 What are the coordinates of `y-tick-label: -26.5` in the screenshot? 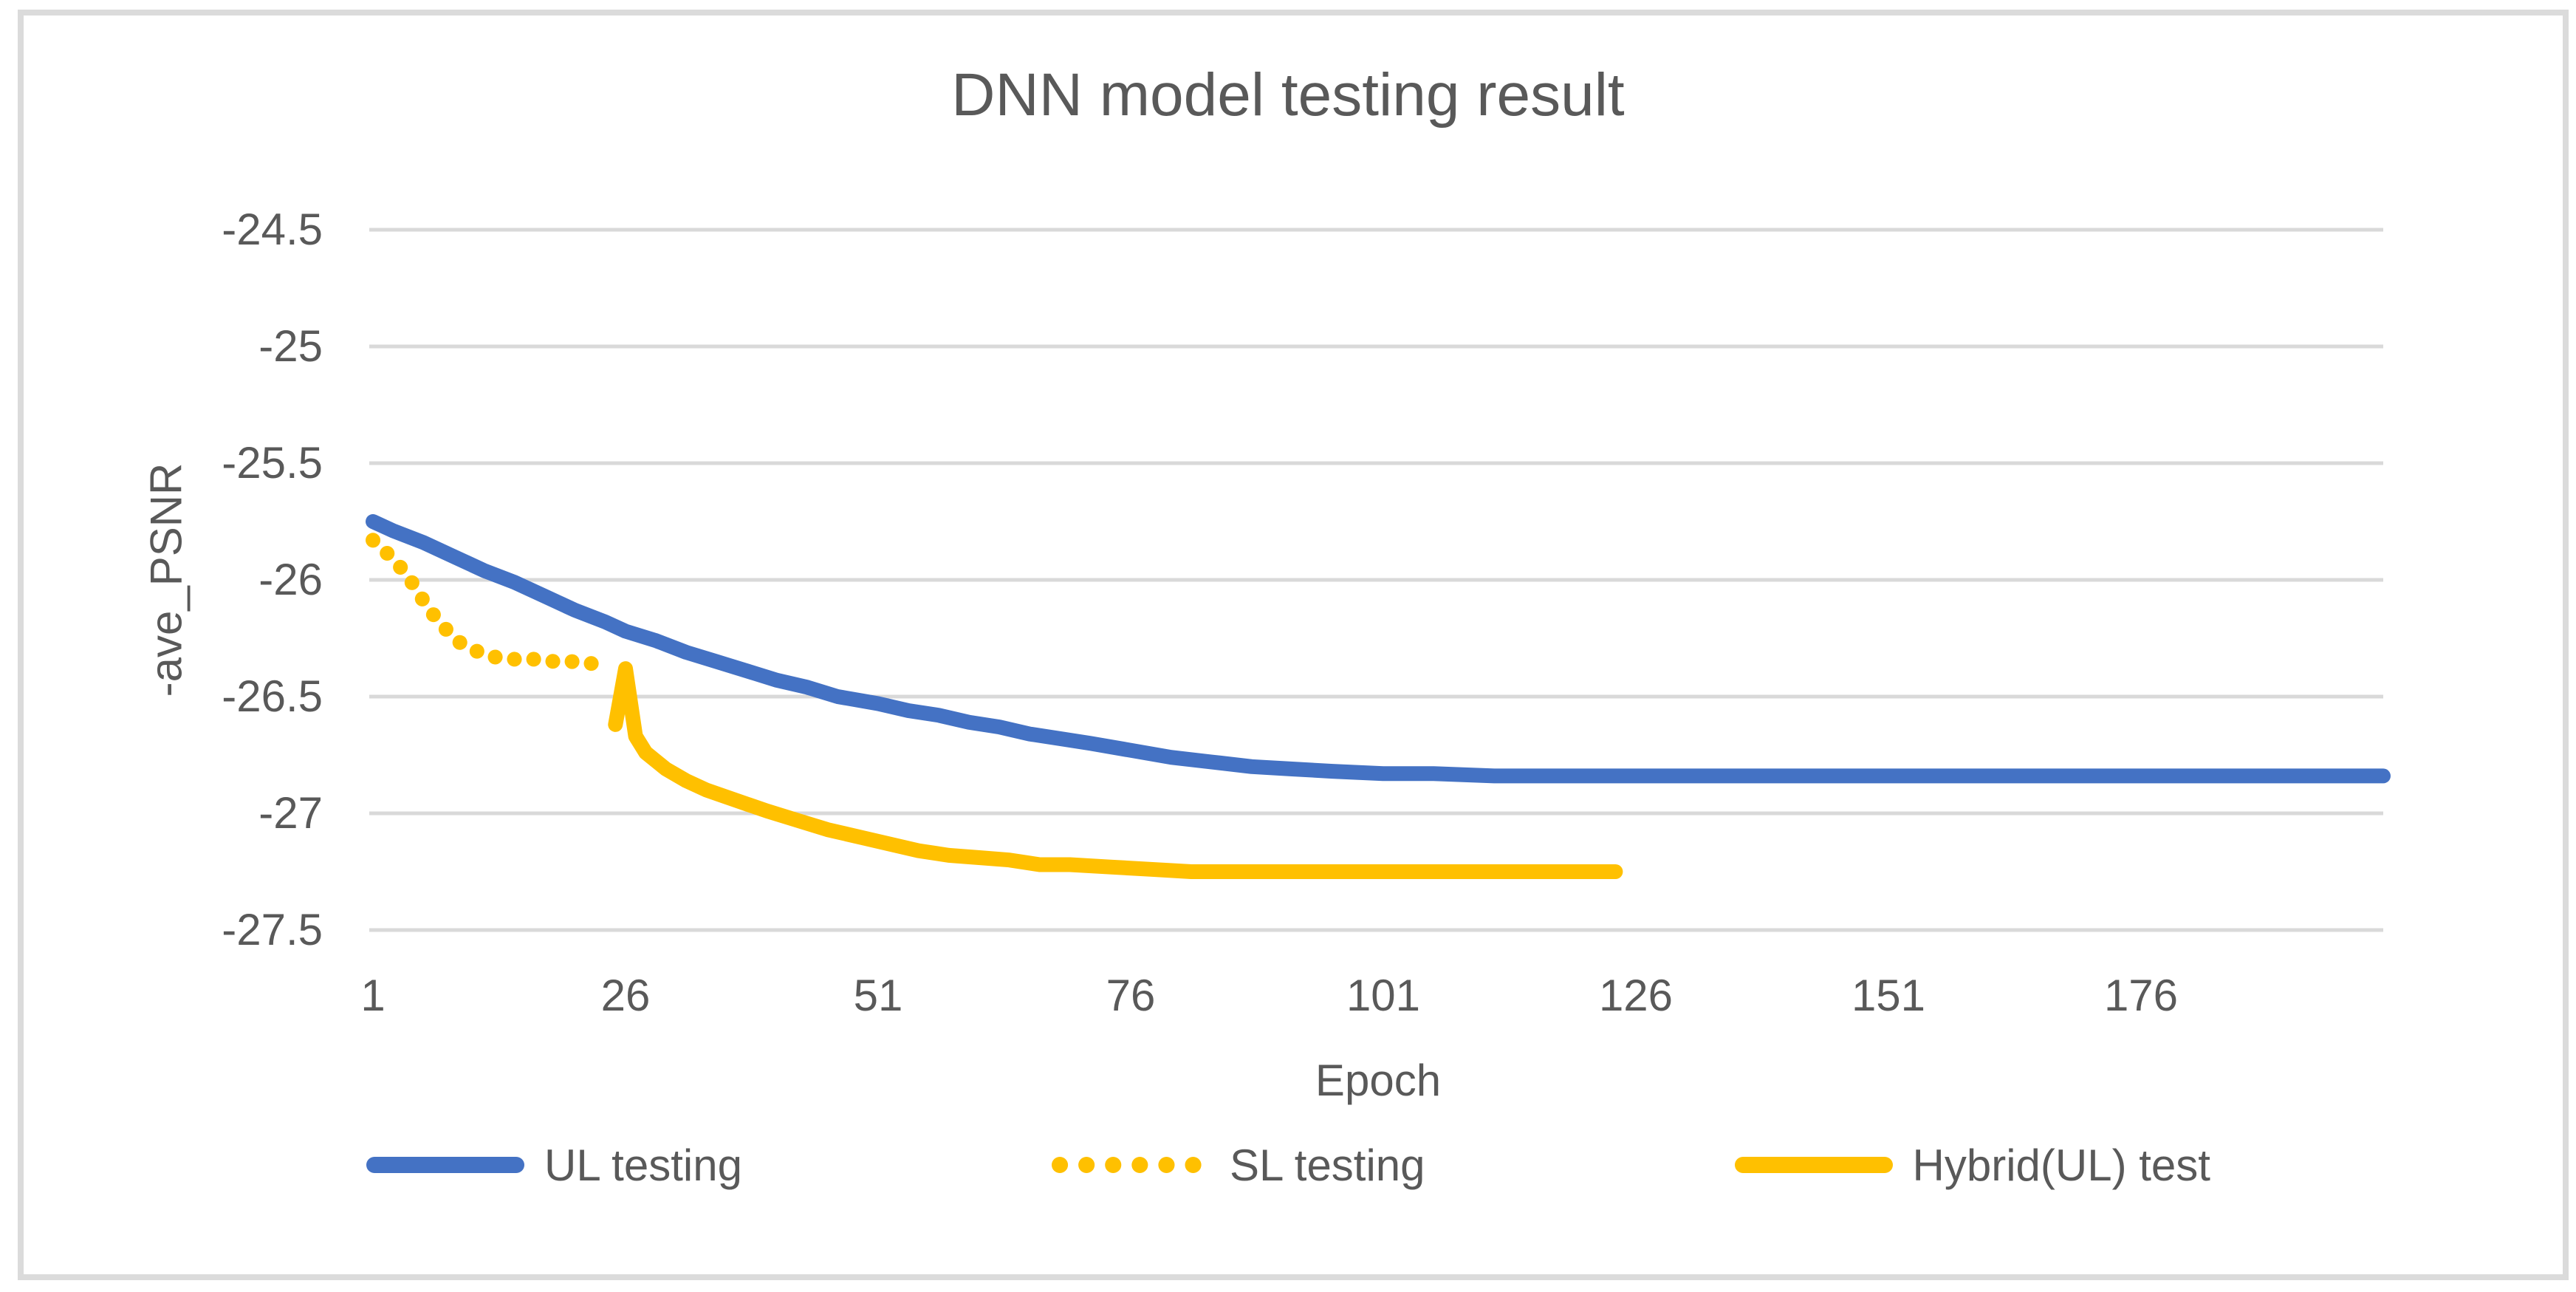 It's located at (272, 696).